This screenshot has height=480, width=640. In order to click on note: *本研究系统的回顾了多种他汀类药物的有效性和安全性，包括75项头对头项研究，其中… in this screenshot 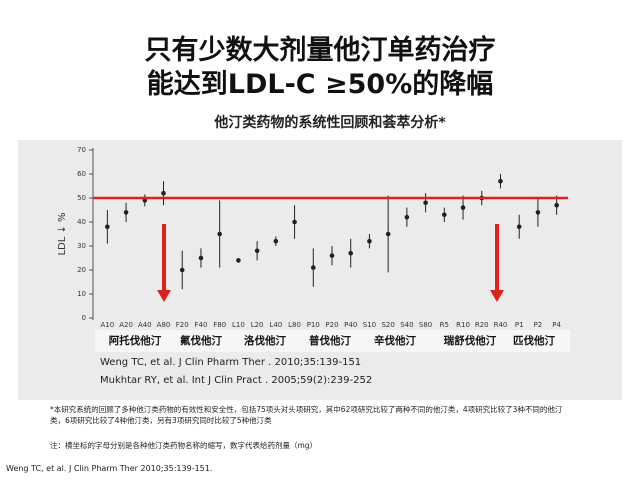, I will do `click(306, 415)`.